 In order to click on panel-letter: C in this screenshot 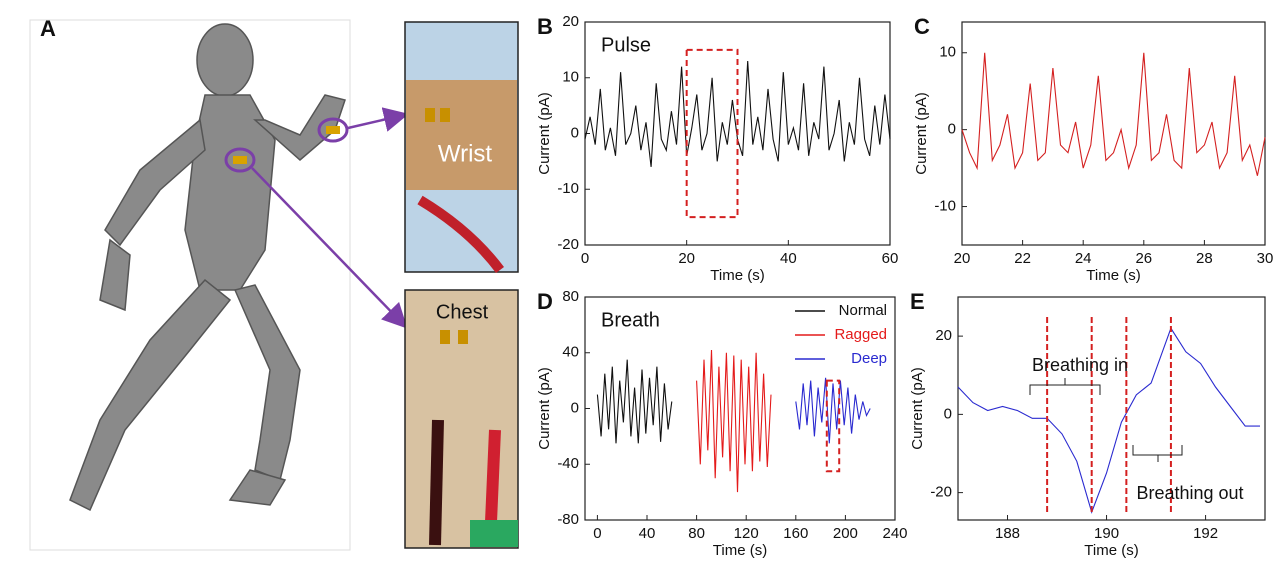, I will do `click(922, 26)`.